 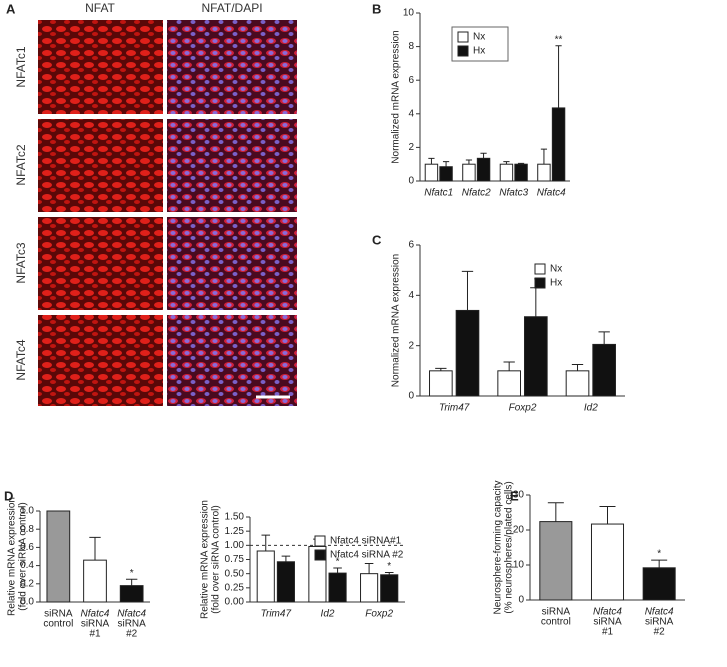 I want to click on y-axis-label: (% neurospheres/plated cells), so click(x=509, y=547).